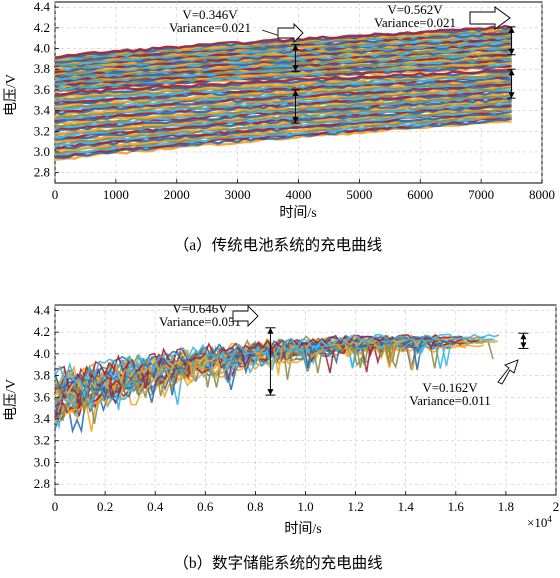 The height and width of the screenshot is (578, 560). What do you see at coordinates (177, 194) in the screenshot?
I see `x-tick-label: 2000` at bounding box center [177, 194].